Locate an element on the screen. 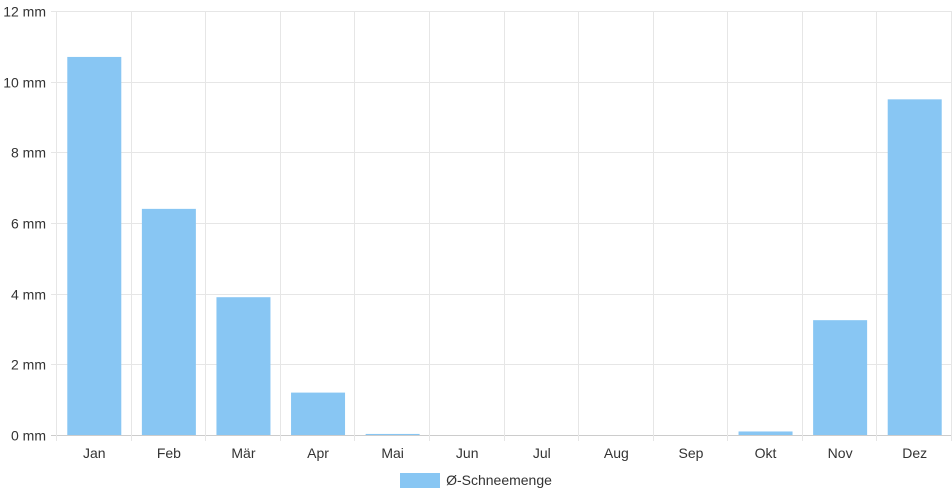 The width and height of the screenshot is (952, 500). x-tick-label: Jul is located at coordinates (542, 453).